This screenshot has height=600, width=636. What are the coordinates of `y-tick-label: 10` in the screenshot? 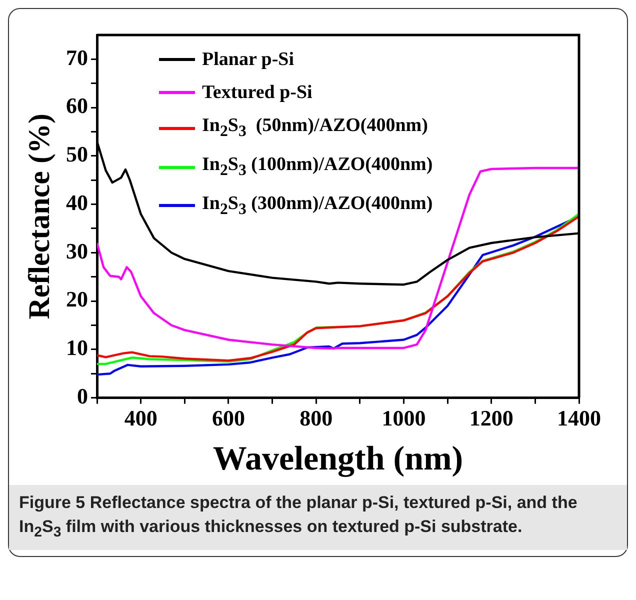 It's located at (77, 347).